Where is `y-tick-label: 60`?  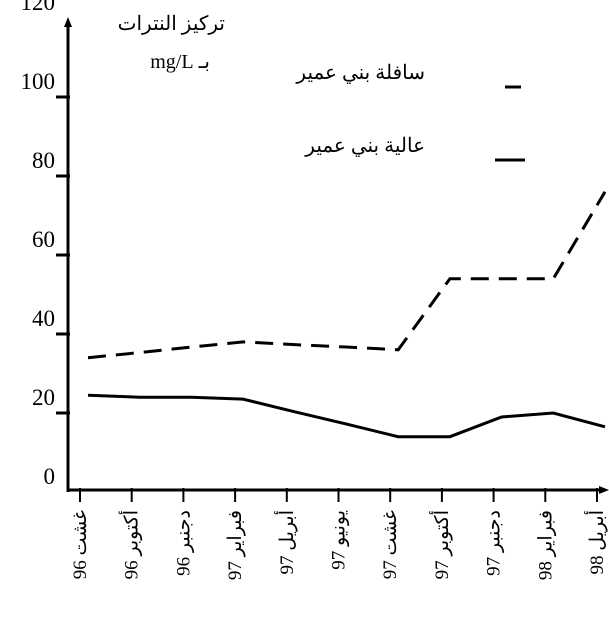 y-tick-label: 60 is located at coordinates (43, 239).